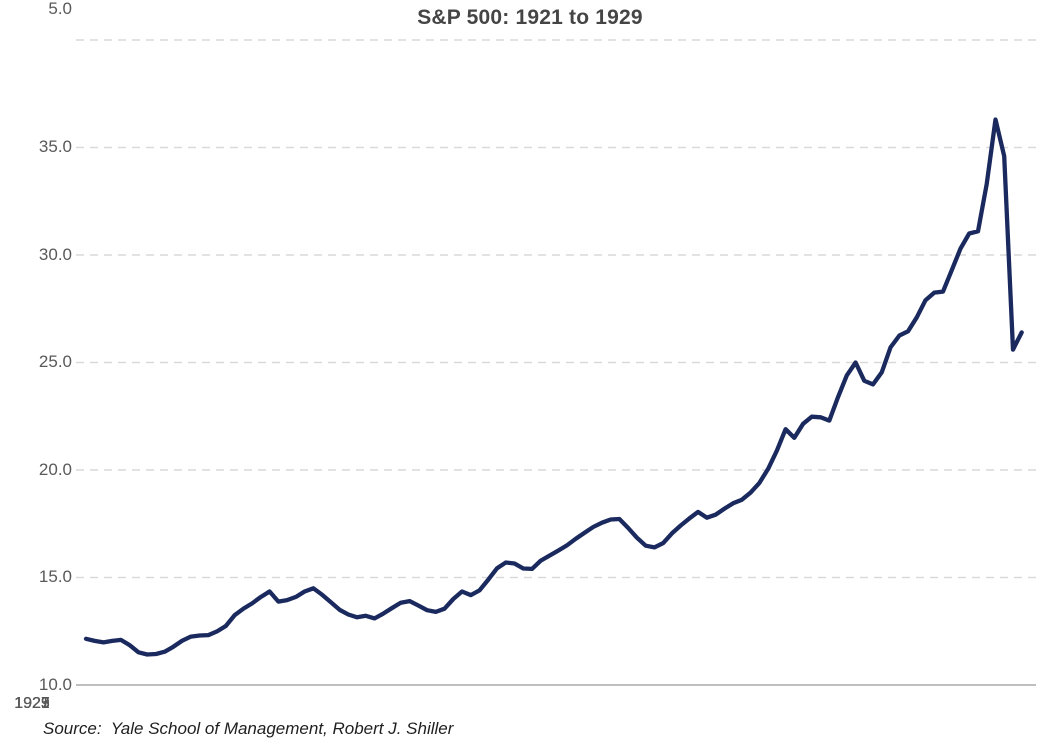 The height and width of the screenshot is (755, 1060). What do you see at coordinates (55, 146) in the screenshot?
I see `y-tick-label: 35.0` at bounding box center [55, 146].